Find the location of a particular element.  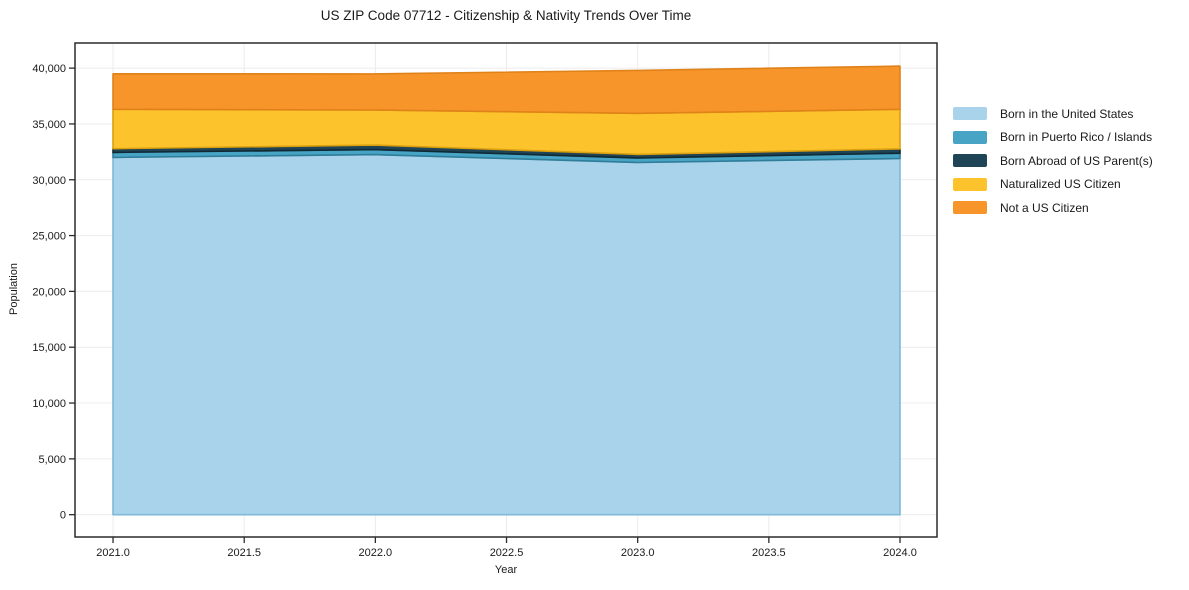

y-tick-label: 10,000 is located at coordinates (49, 404).